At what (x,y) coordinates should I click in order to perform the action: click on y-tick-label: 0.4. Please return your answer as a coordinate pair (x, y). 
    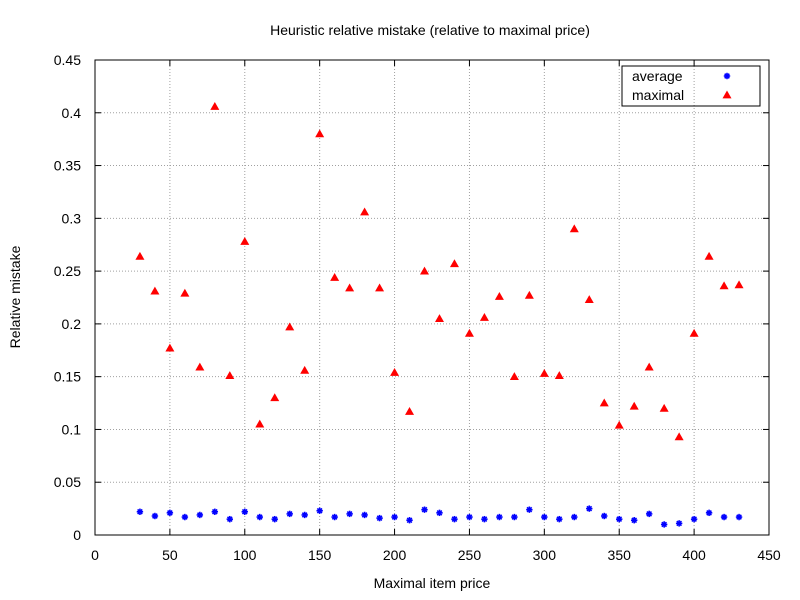
    Looking at the image, I should click on (72, 113).